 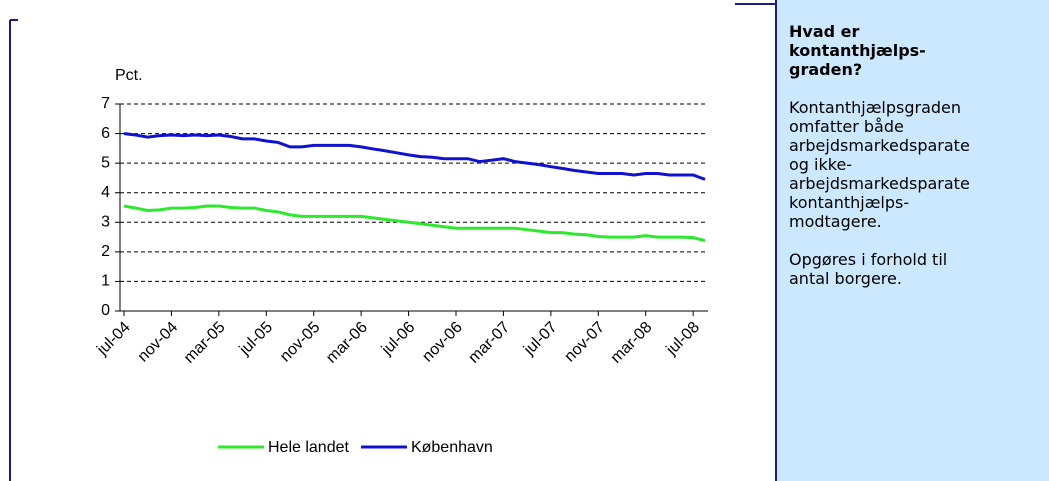 I want to click on text-line: antal borgere., so click(x=845, y=278).